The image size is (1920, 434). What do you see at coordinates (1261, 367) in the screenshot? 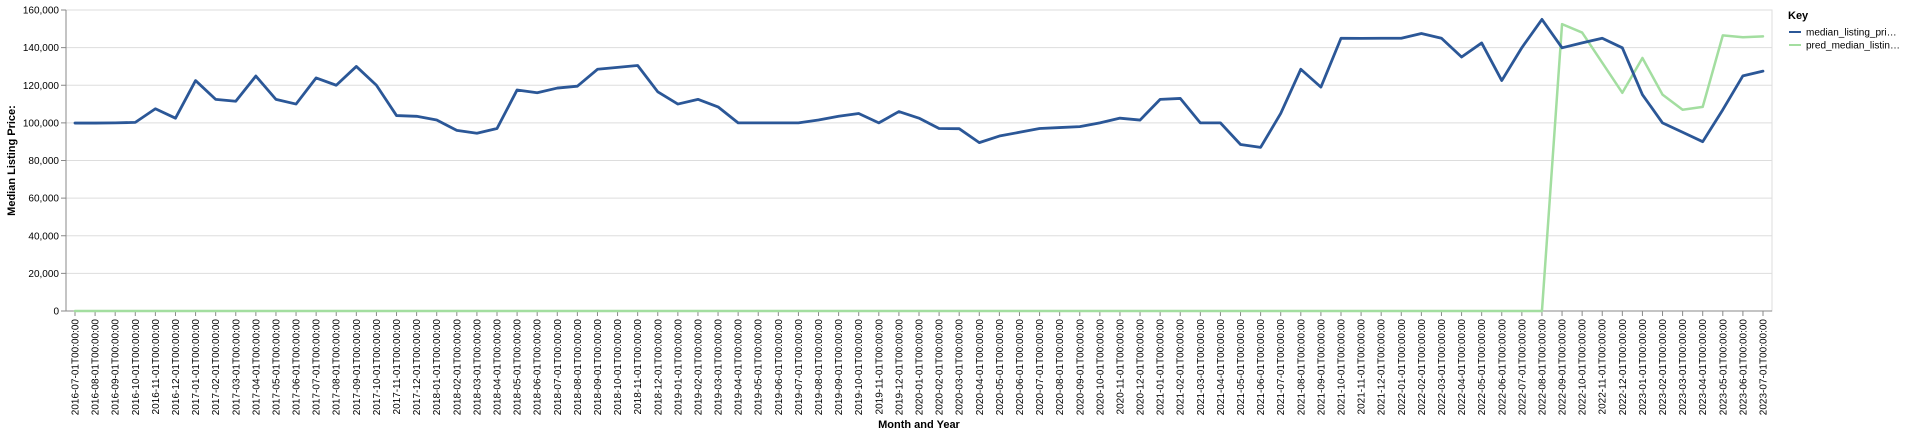
I see `x-tick-label: 2021-06-01T00:00:00` at bounding box center [1261, 367].